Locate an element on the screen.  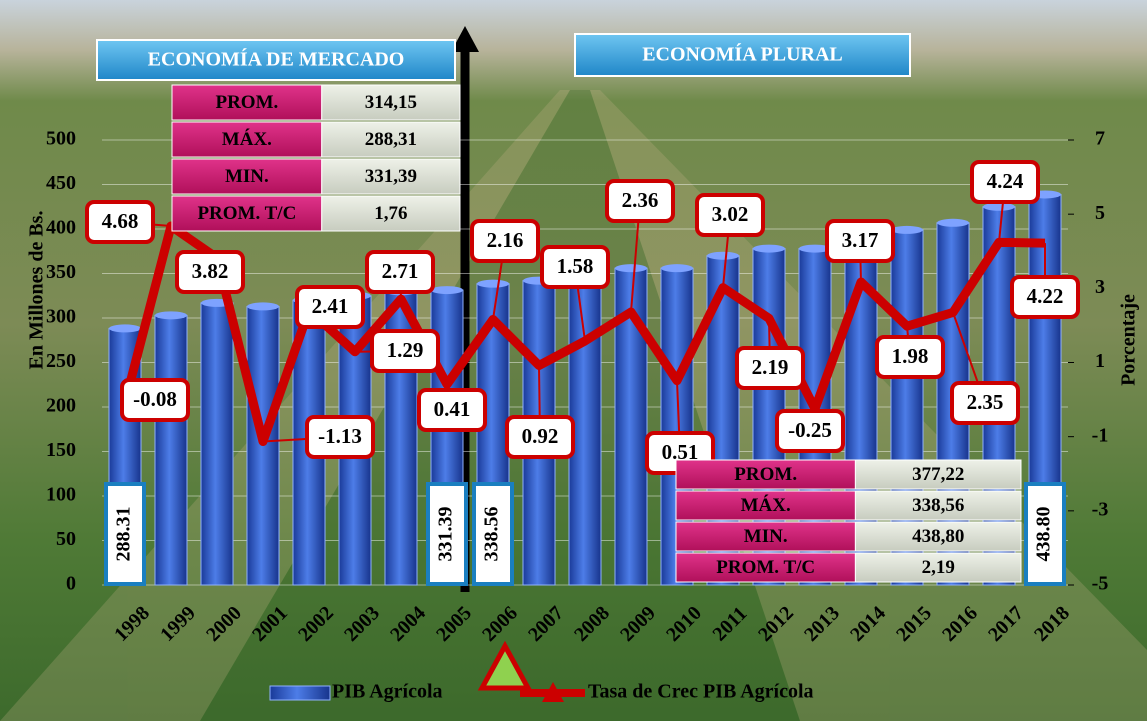
line-value-label: 2.41 is located at coordinates (330, 306).